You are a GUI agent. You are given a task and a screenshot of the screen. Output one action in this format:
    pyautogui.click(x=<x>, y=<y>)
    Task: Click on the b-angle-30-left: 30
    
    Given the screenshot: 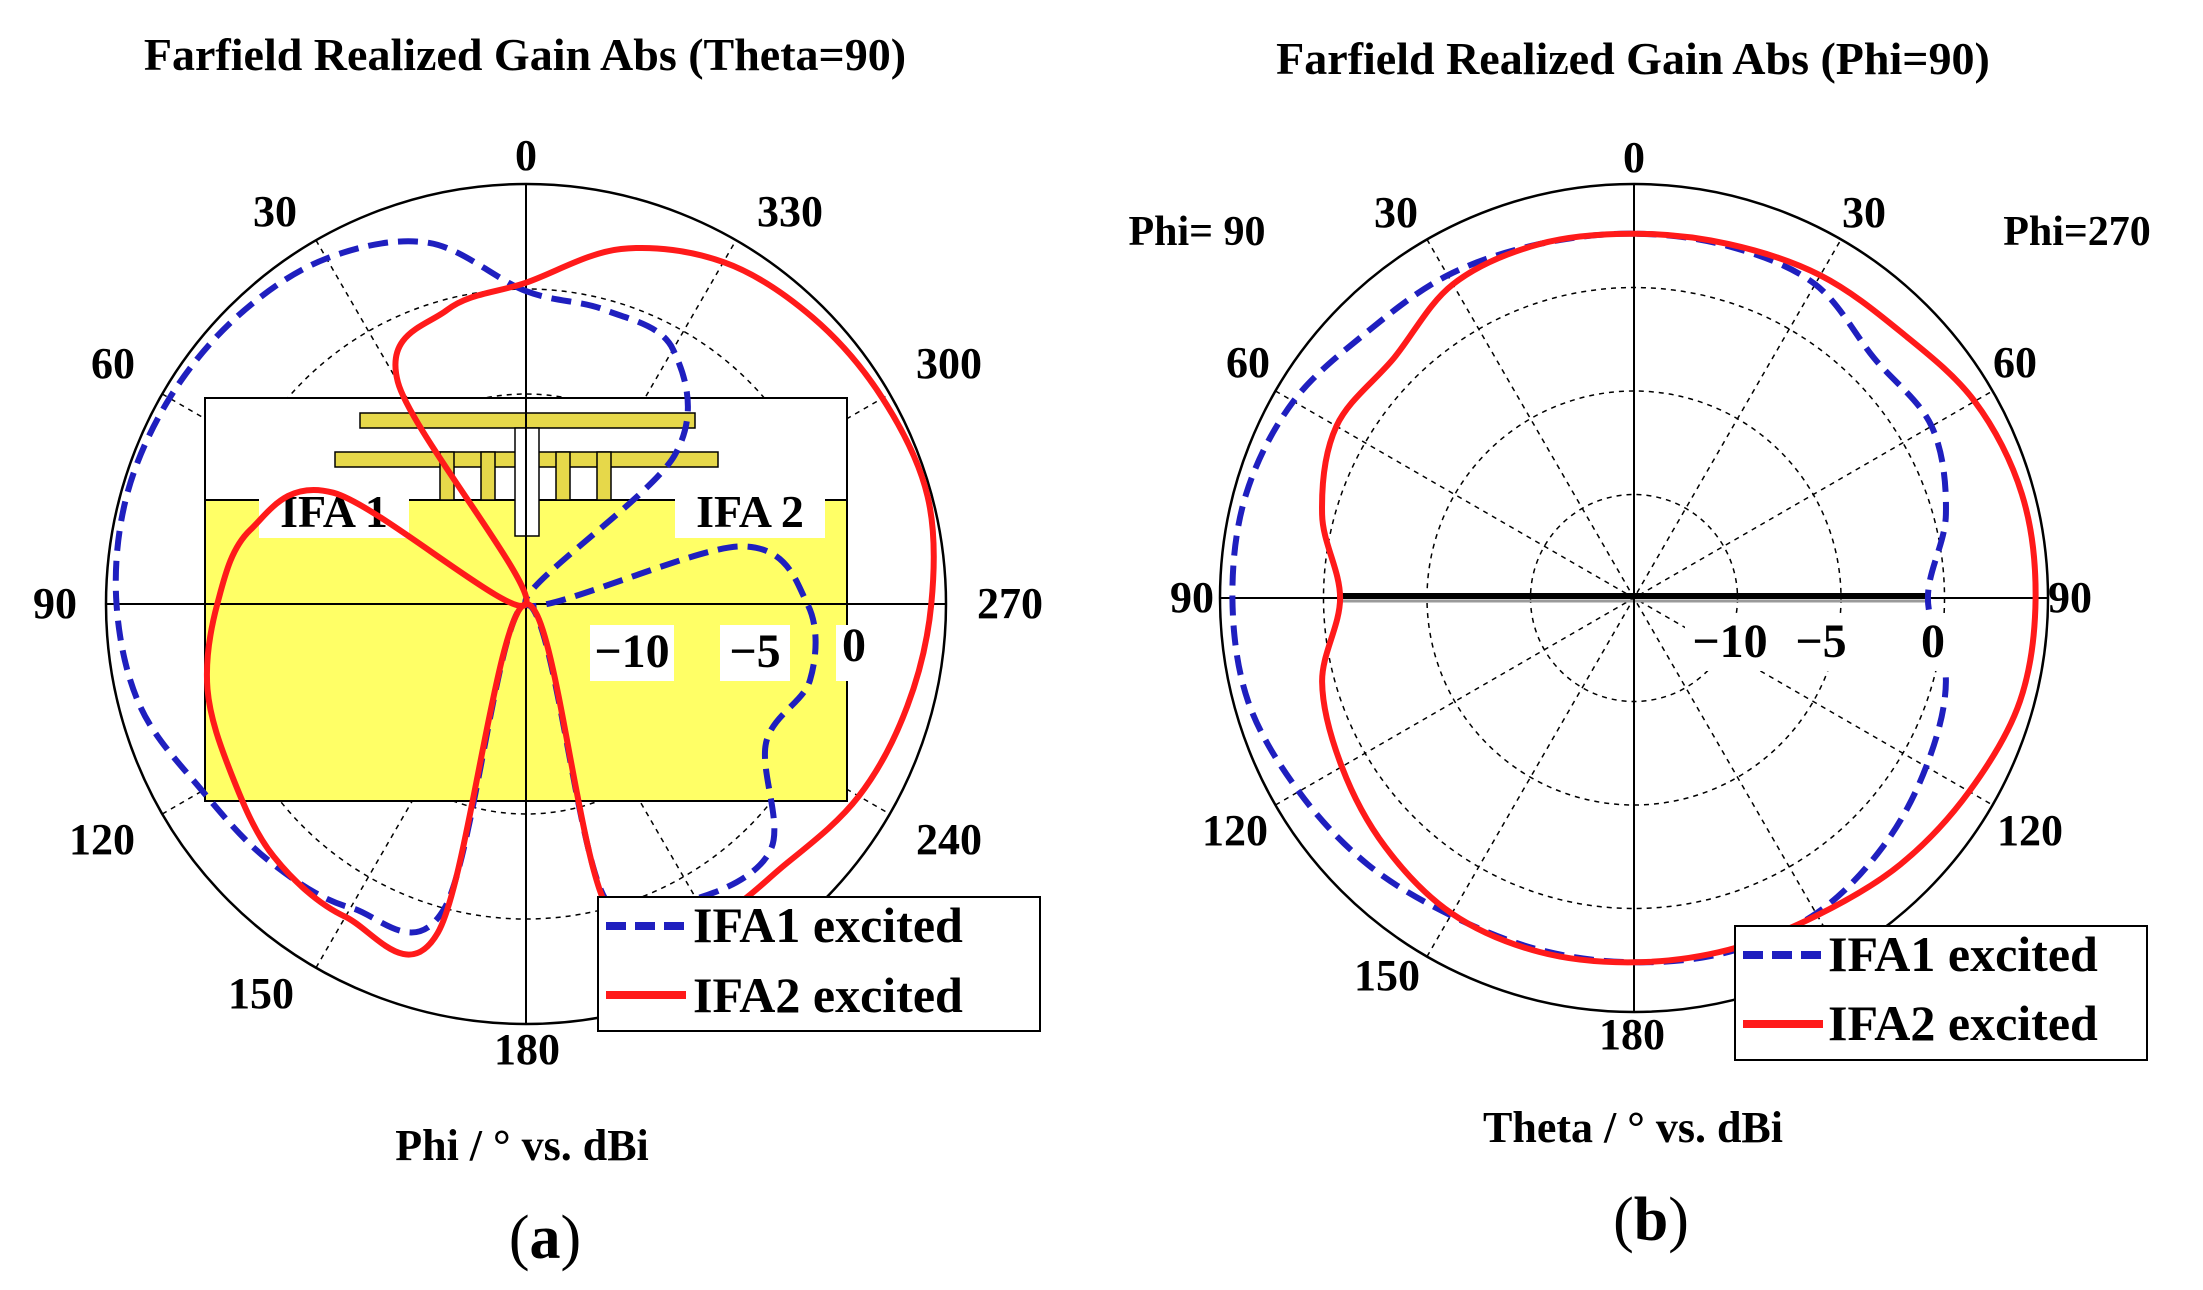 What is the action you would take?
    pyautogui.click(x=1396, y=212)
    